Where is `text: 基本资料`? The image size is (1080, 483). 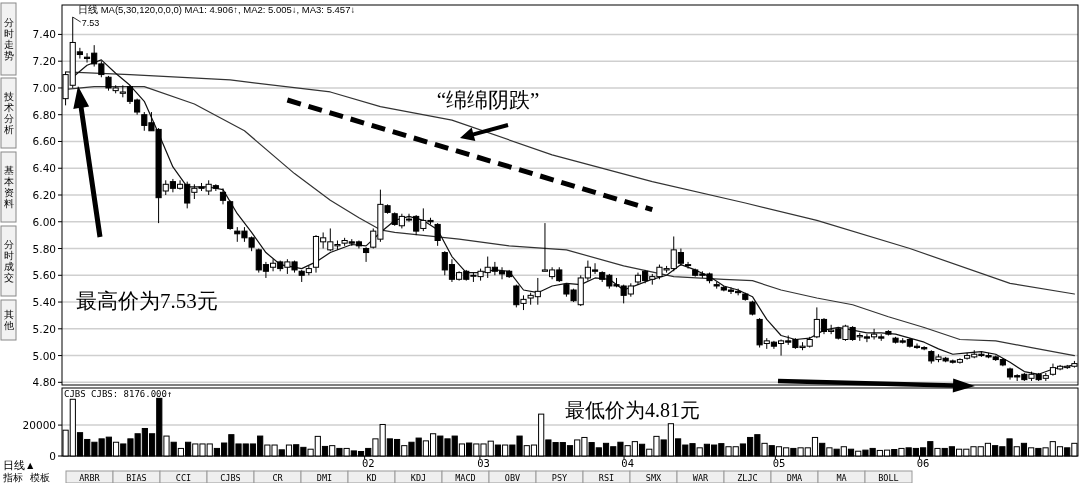
text: 基本资料 is located at coordinates (8, 187).